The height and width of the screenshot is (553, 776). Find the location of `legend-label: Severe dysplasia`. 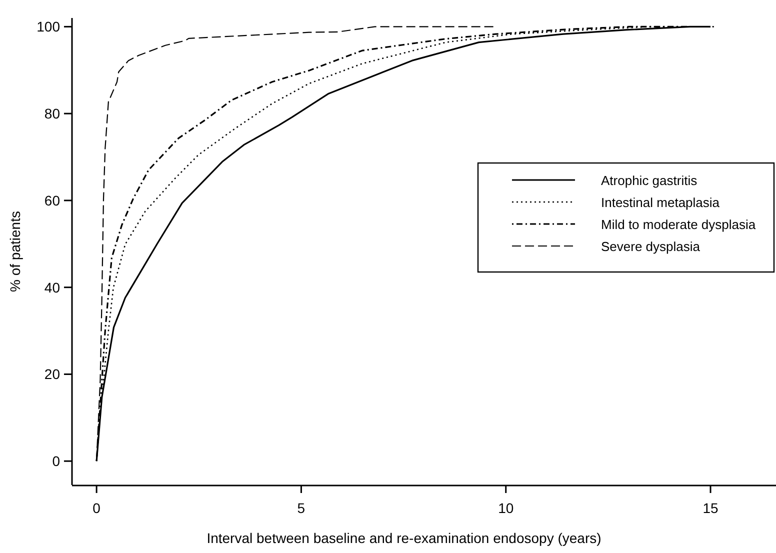

legend-label: Severe dysplasia is located at coordinates (651, 246).